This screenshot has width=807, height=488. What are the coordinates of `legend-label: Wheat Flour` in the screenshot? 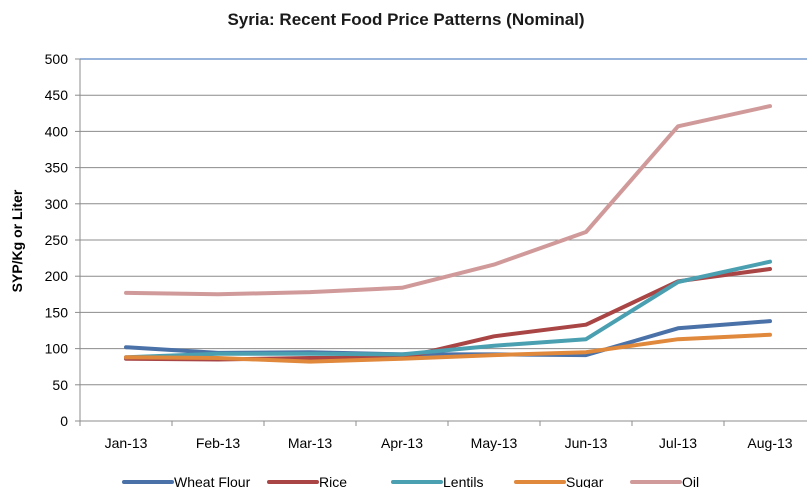 It's located at (212, 481).